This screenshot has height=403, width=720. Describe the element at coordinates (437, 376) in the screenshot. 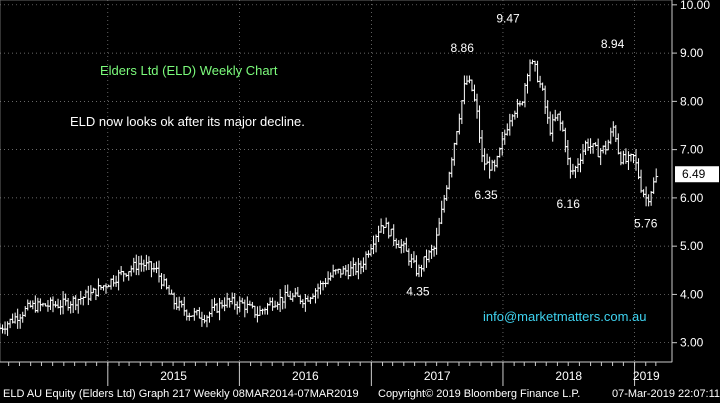

I see `x-tick-label: 2017` at that location.